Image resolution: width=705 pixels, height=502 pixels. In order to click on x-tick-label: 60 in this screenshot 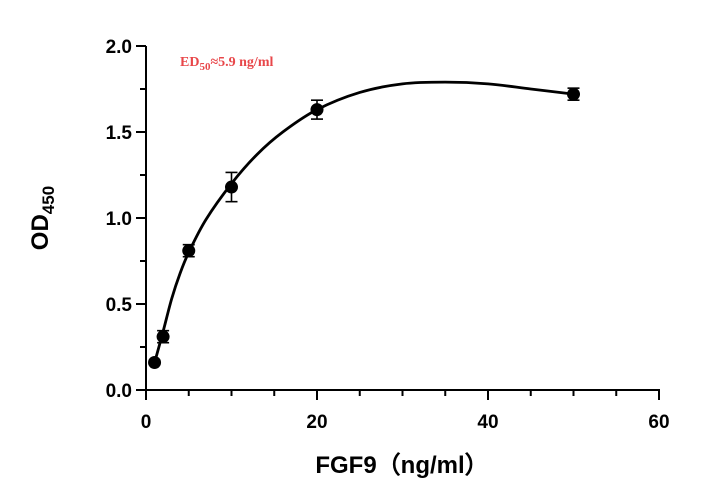, I will do `click(658, 422)`.